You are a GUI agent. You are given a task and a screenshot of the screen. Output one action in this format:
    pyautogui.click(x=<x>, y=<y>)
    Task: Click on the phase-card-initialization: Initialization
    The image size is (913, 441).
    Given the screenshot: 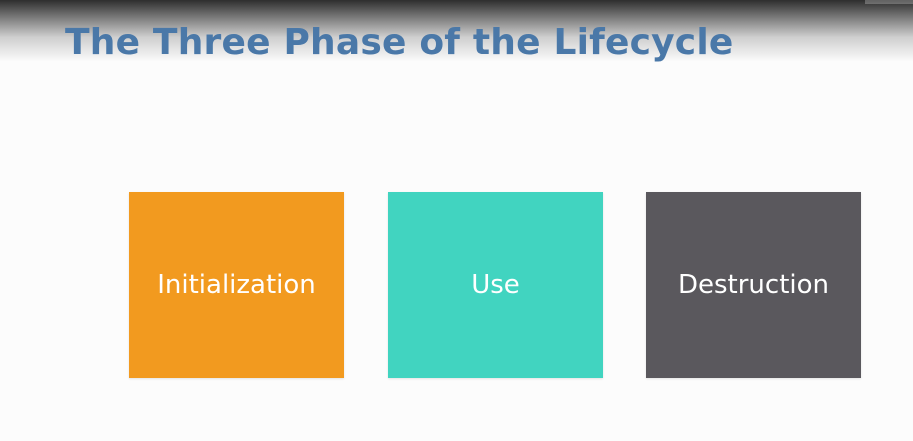 What is the action you would take?
    pyautogui.click(x=236, y=285)
    